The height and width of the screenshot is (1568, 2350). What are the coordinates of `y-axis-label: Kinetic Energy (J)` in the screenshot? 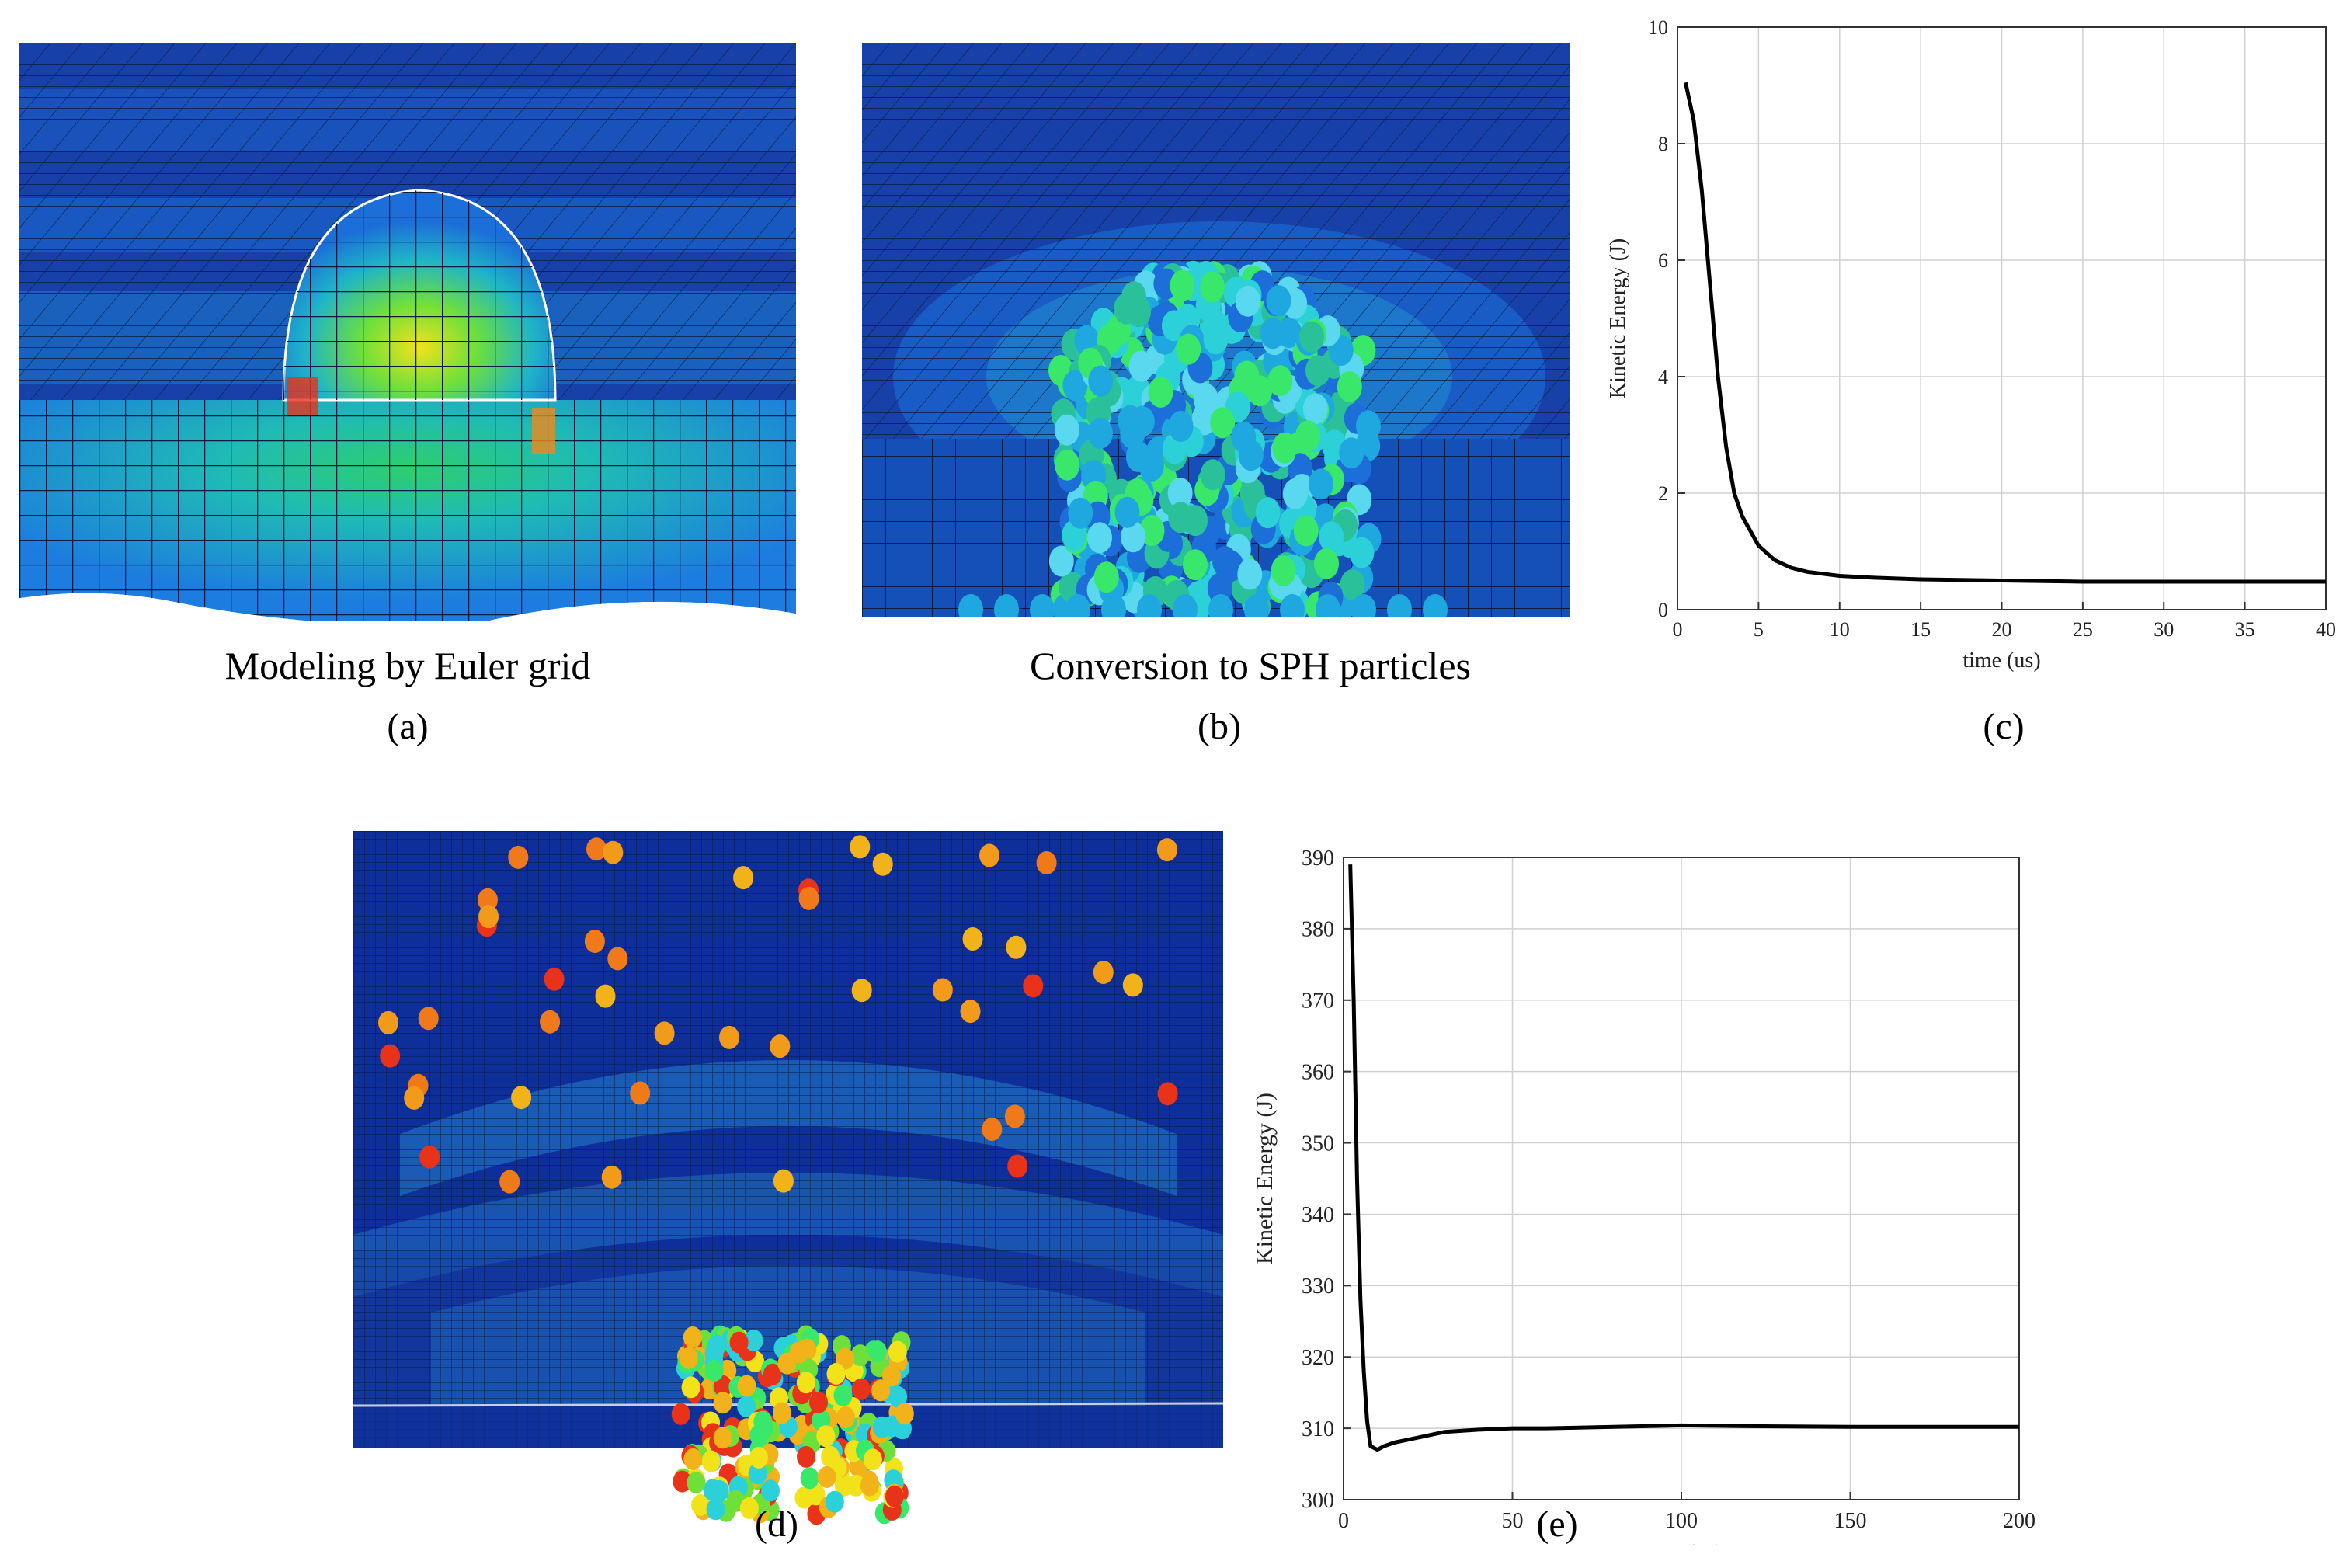 It's located at (1265, 1178).